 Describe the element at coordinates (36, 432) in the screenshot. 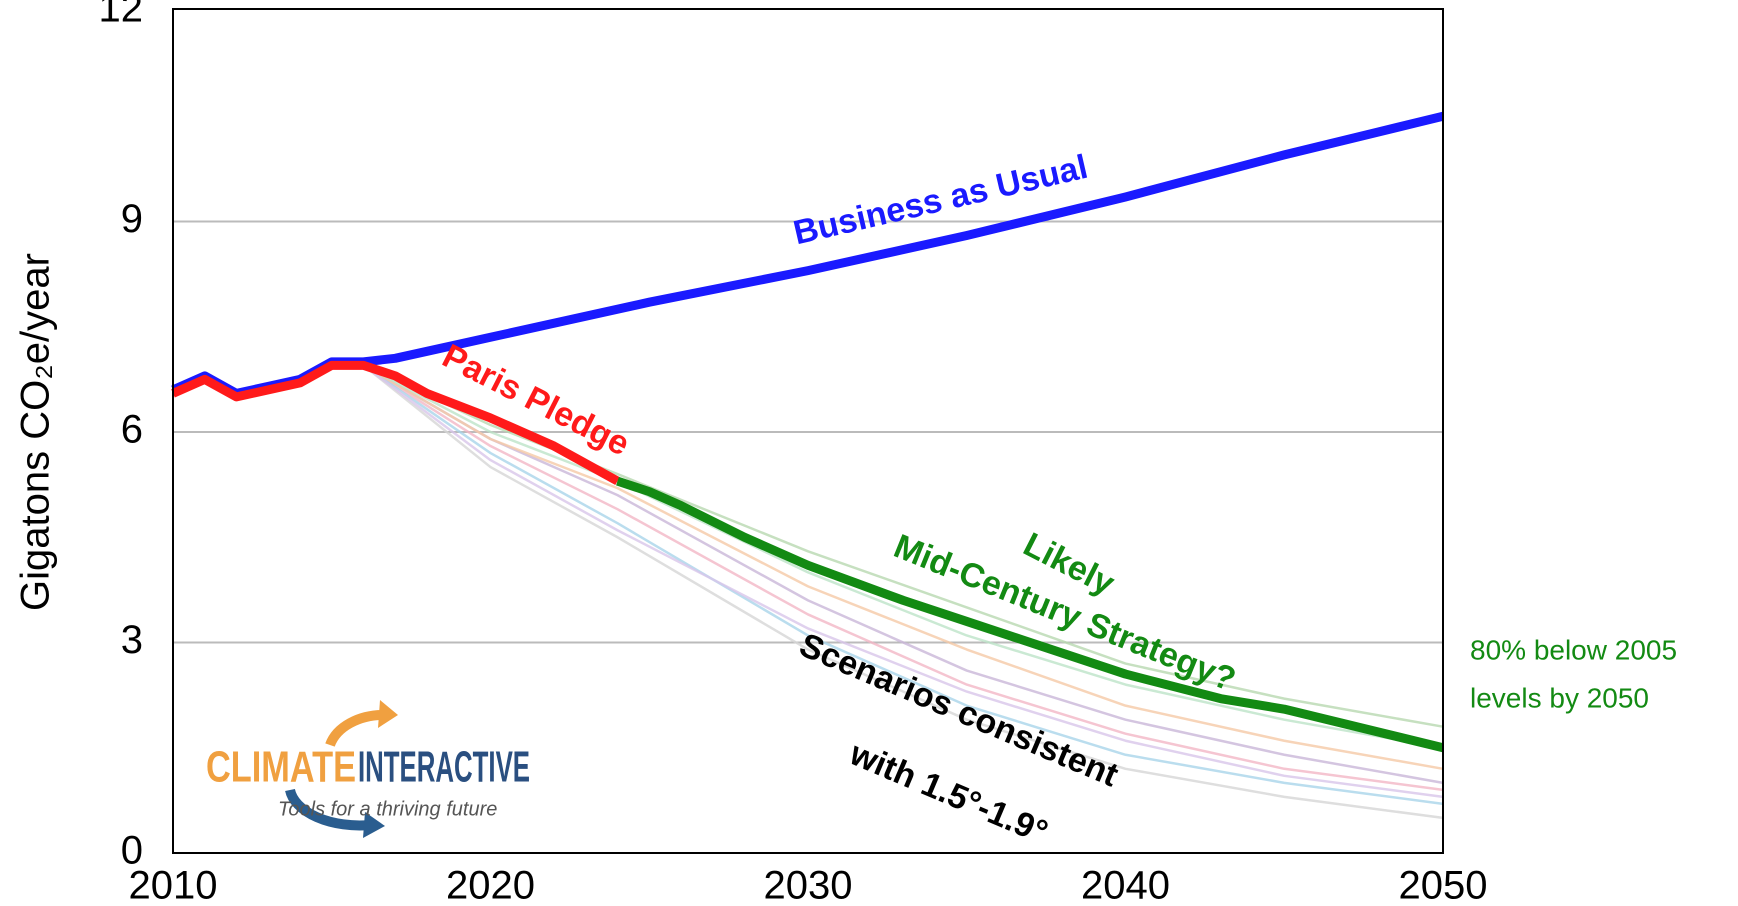

I see `y-axis-label: Gigatons CO₂e/year` at that location.